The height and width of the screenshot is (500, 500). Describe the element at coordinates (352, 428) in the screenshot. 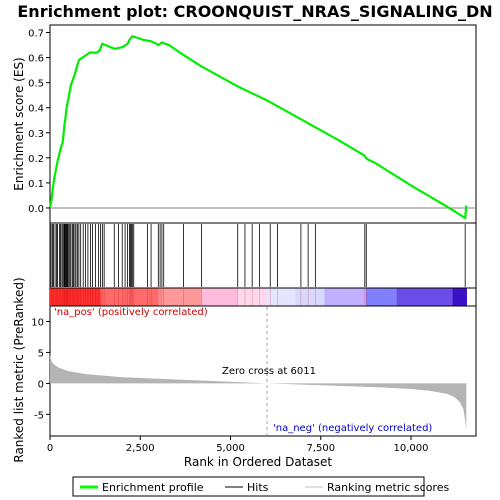

I see `negative-correlation-label: 'na_neg' (negatively correlated)` at that location.